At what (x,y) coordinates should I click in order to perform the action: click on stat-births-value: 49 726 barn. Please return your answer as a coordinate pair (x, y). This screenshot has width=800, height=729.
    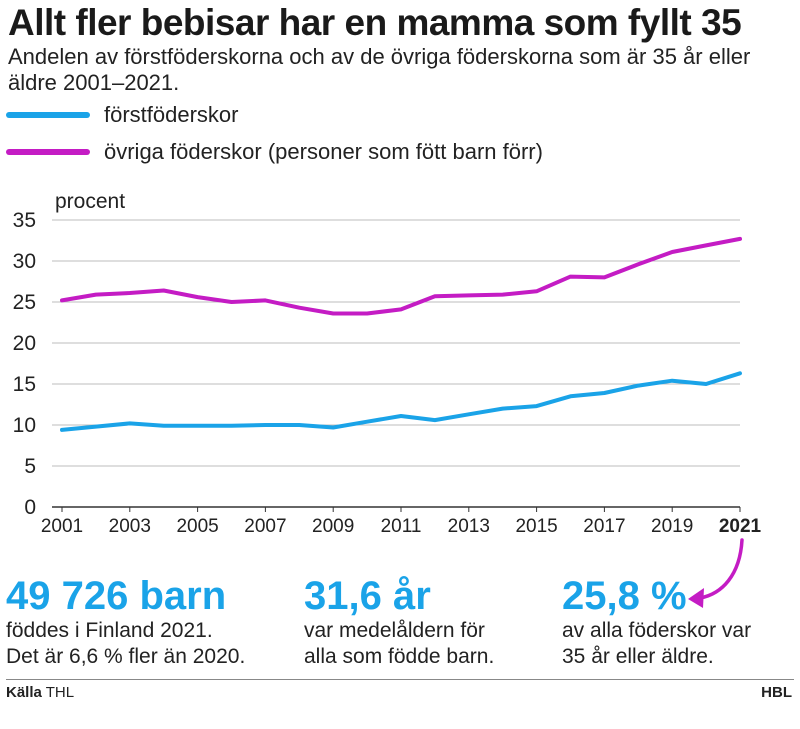
    Looking at the image, I should click on (116, 596).